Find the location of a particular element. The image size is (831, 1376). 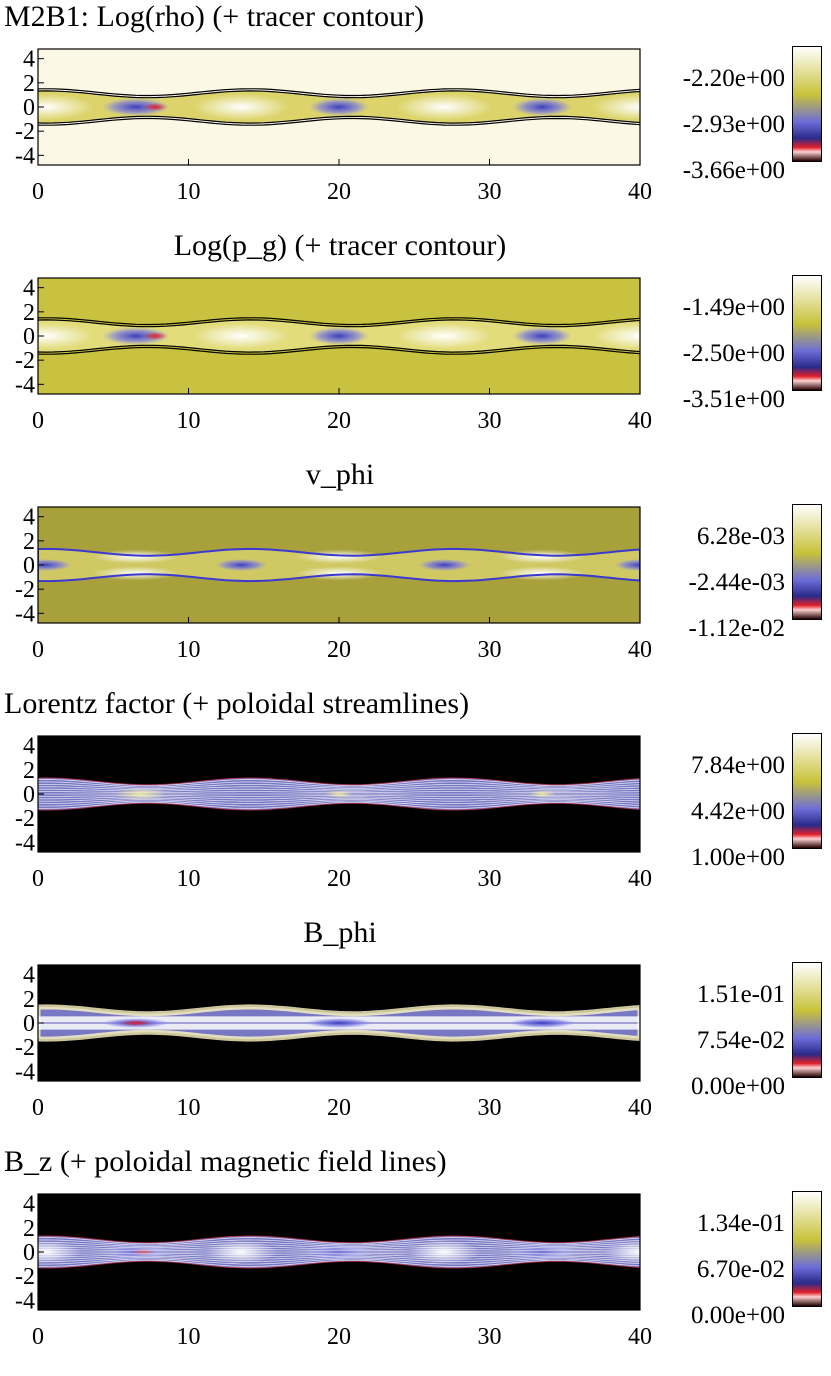

y-tick-label: 0 is located at coordinates (29, 108).